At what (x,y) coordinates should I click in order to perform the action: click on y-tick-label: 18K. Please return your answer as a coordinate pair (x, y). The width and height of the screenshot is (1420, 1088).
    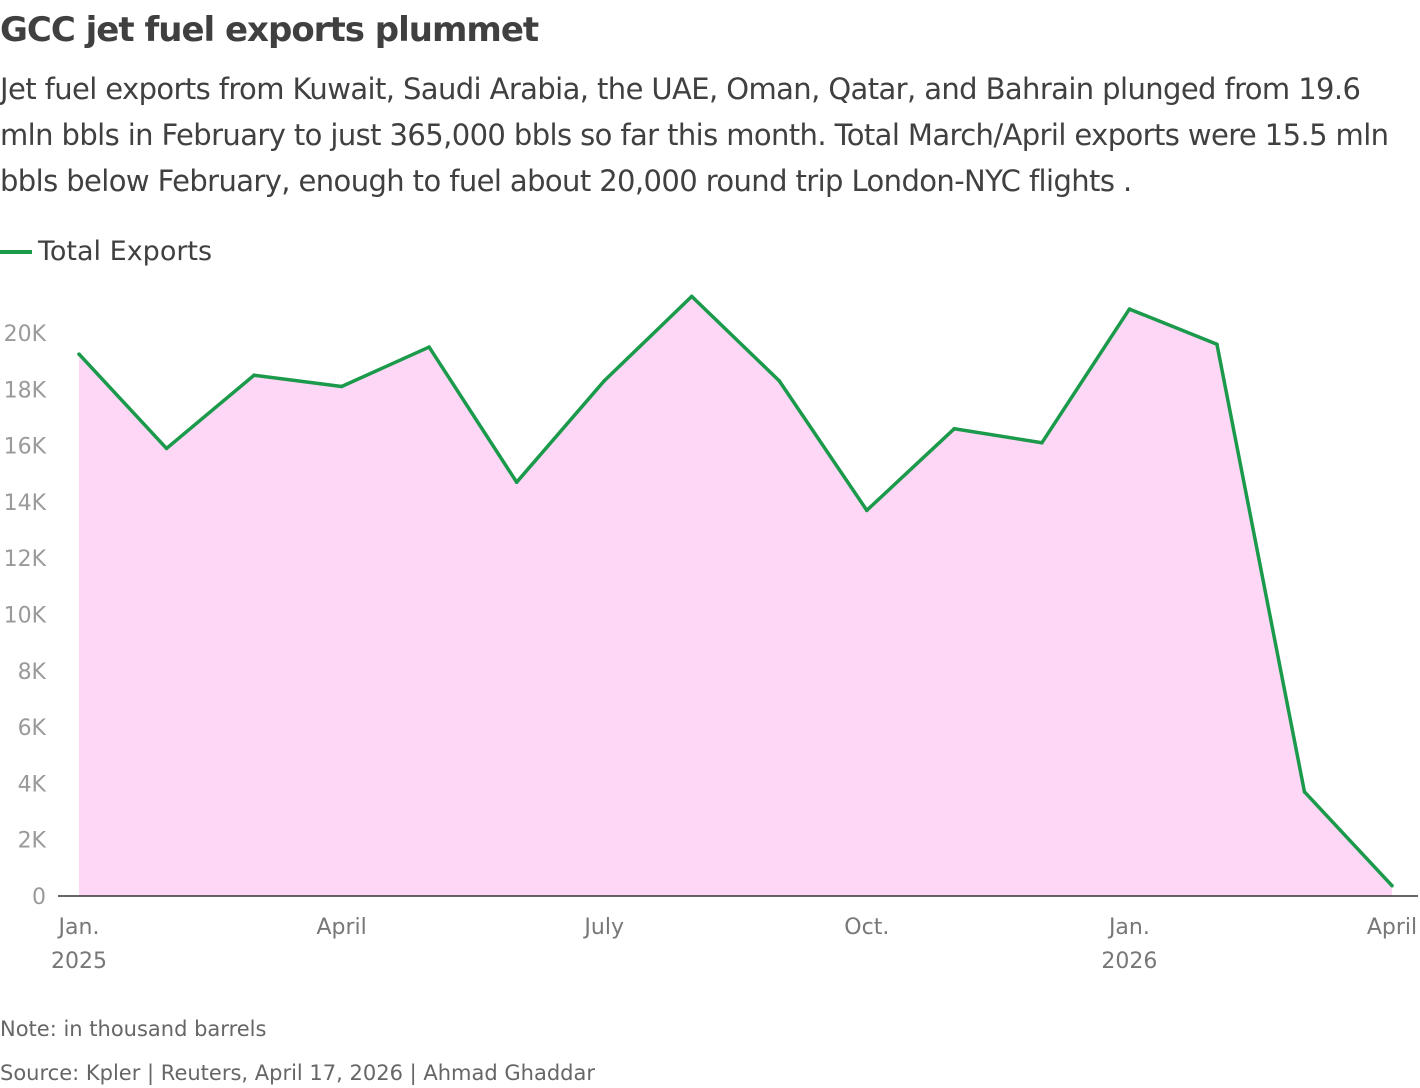
    Looking at the image, I should click on (25, 390).